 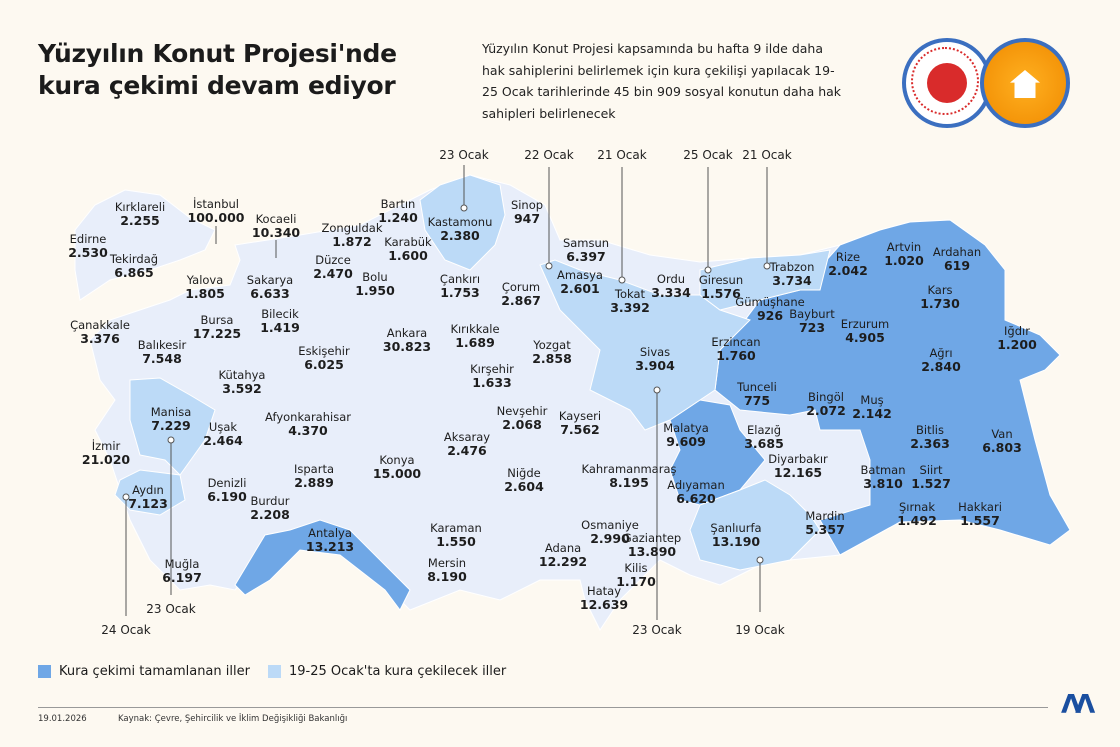 I want to click on province-name: Amasya, so click(x=580, y=275).